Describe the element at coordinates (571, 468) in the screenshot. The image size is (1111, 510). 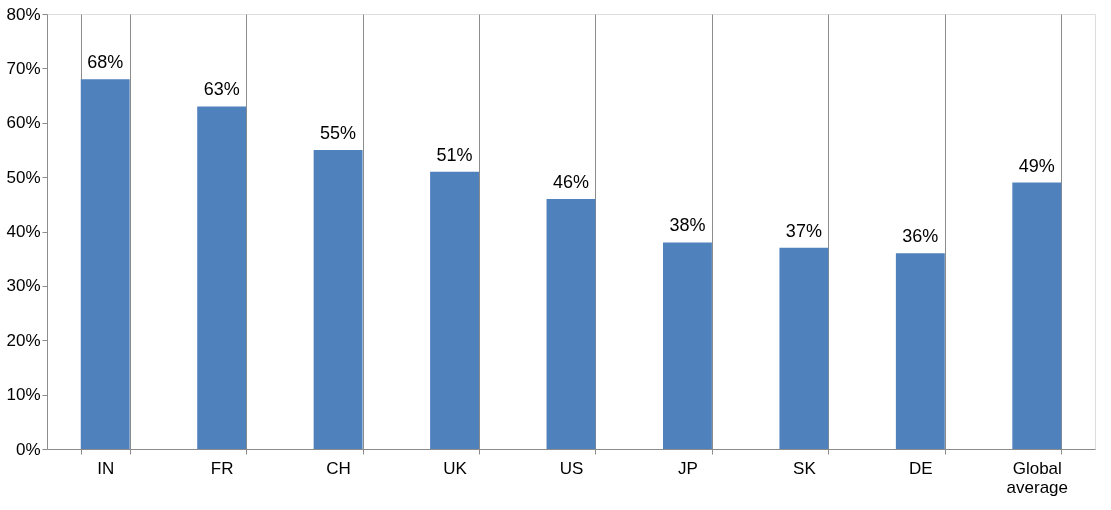
I see `x-tick-label: US` at that location.